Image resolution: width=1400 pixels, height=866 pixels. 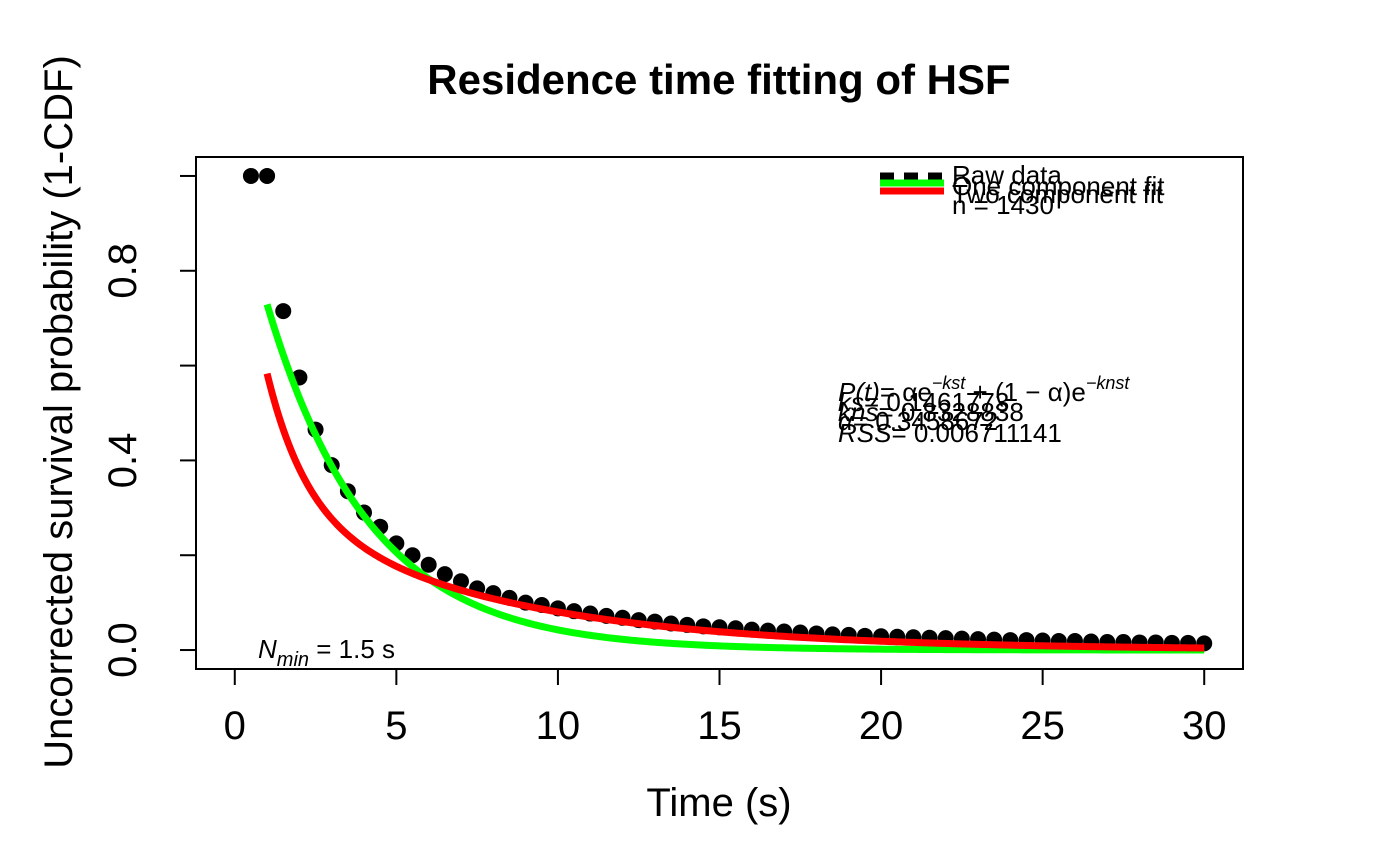 I want to click on equation-mid: + (1 − α)e, so click(x=1025, y=392).